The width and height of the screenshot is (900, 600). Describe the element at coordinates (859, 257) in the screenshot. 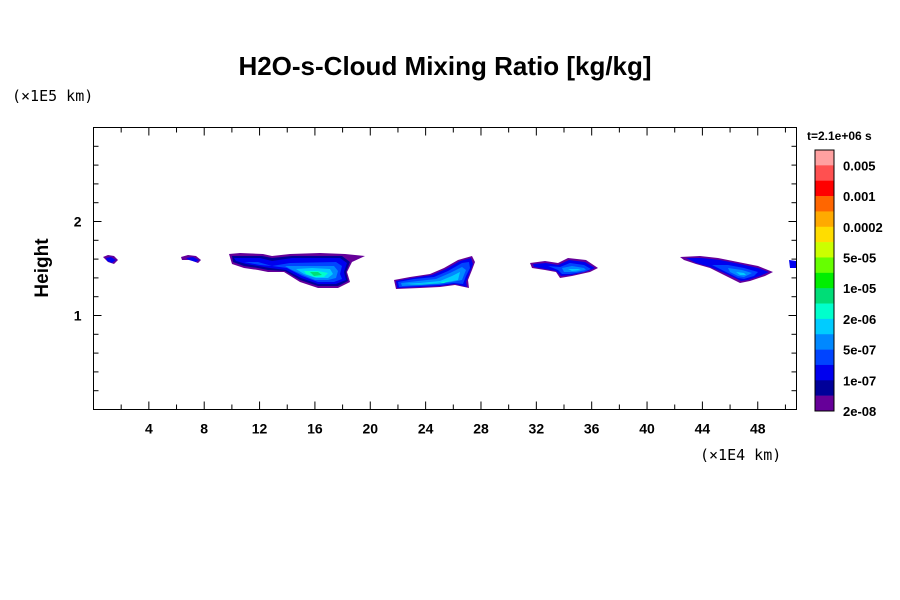

I see `colorbar-label: 5e-05` at that location.